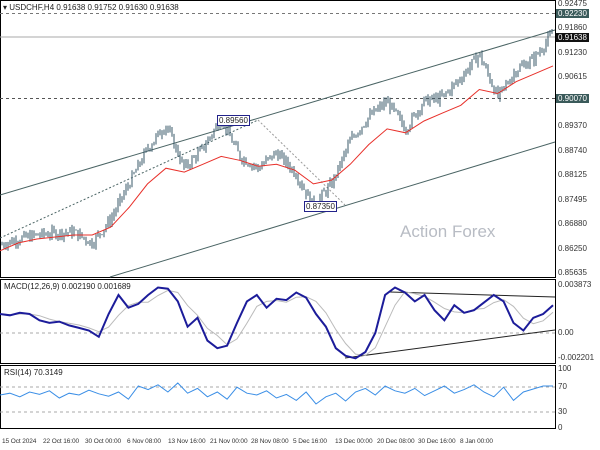 The image size is (600, 450). Describe the element at coordinates (576, 357) in the screenshot. I see `macd-axis-min: -0.002201` at that location.